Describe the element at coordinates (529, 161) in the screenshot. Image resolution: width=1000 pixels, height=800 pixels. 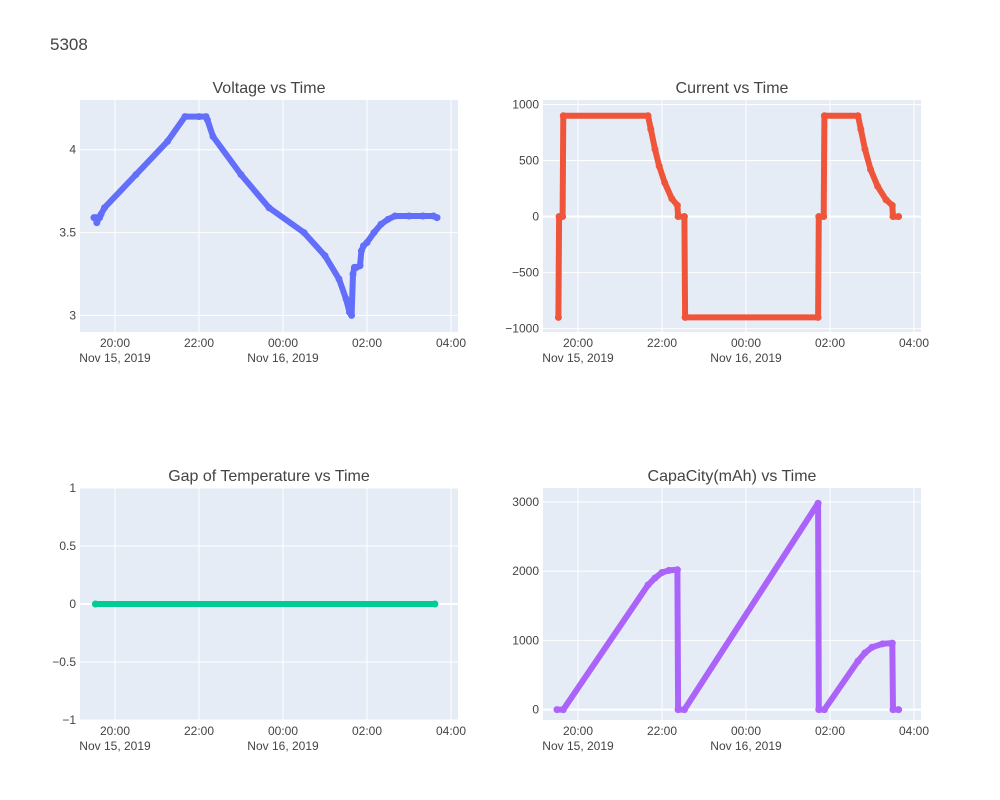
I see `y-tick-label: 500` at that location.